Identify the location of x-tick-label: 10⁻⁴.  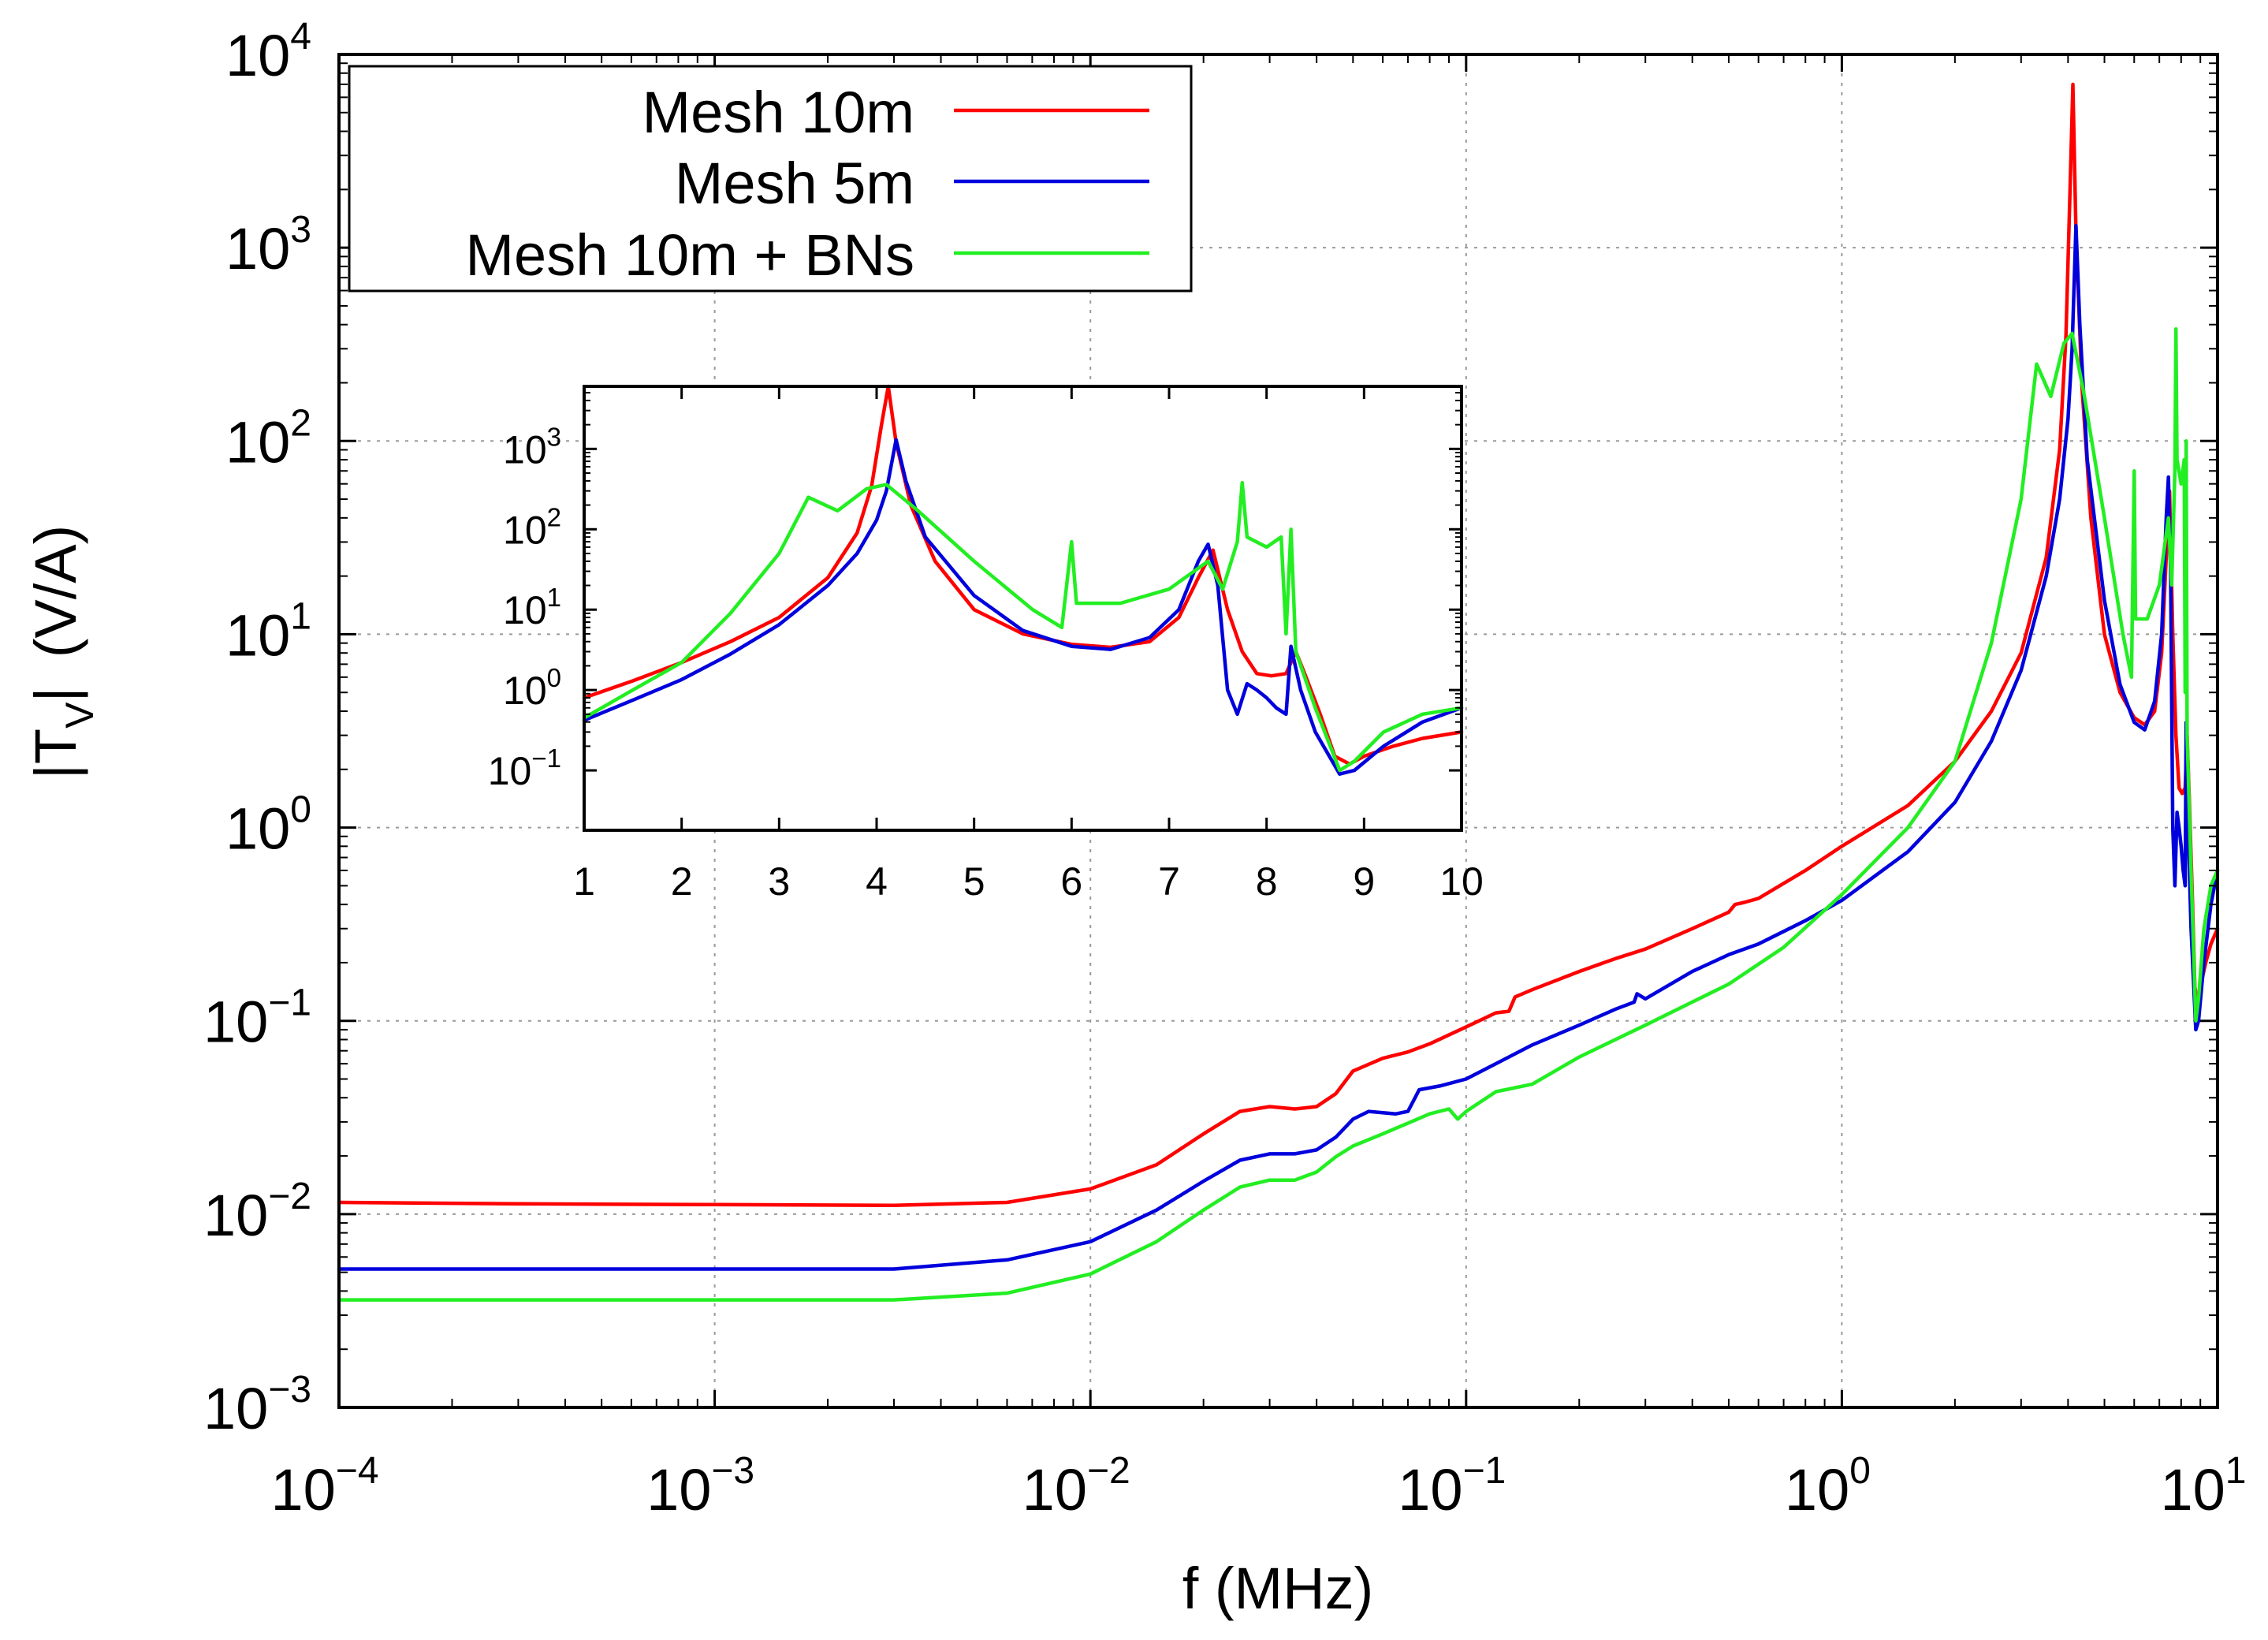
(324, 1486).